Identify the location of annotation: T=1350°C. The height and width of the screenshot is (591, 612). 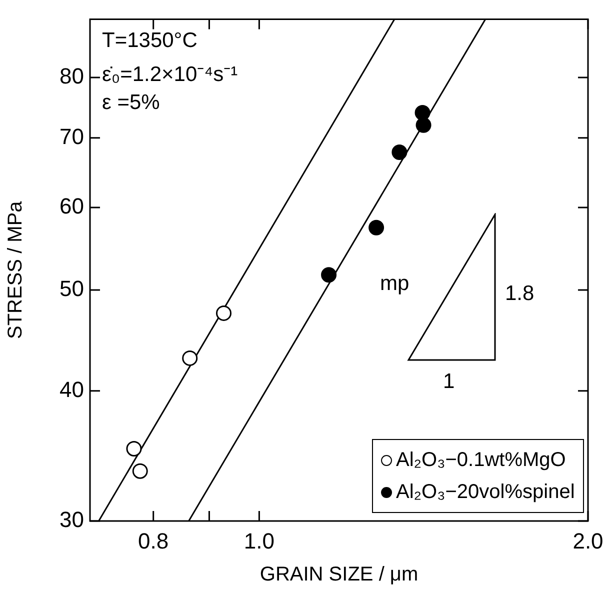
(150, 41).